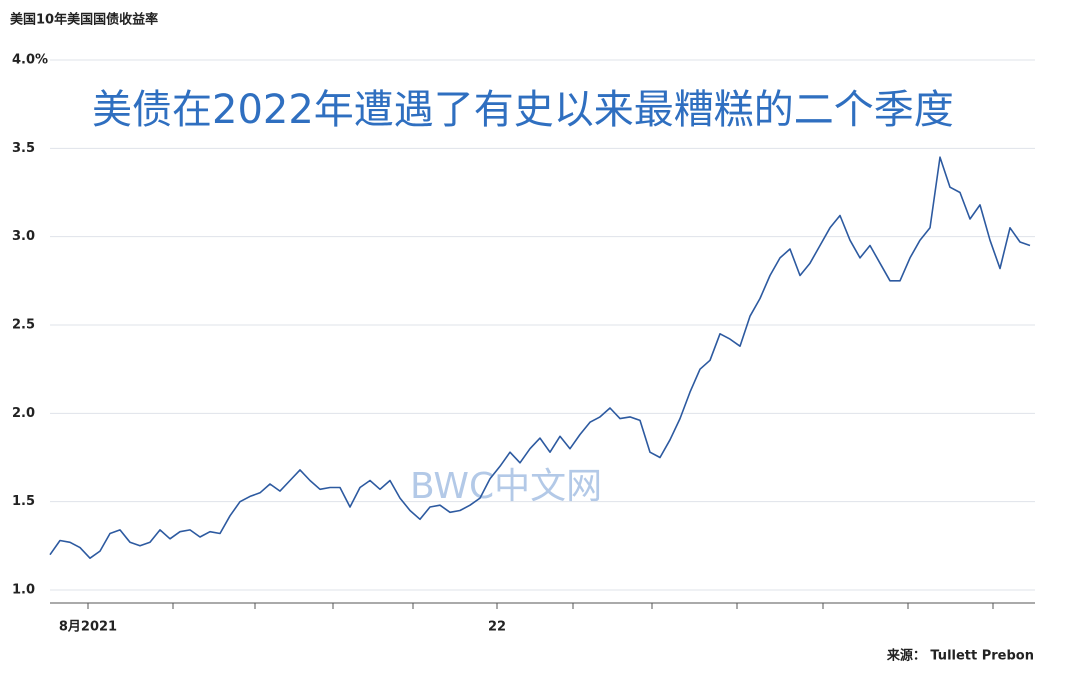  I want to click on source: 来源： Tullett Prebon, so click(960, 656).